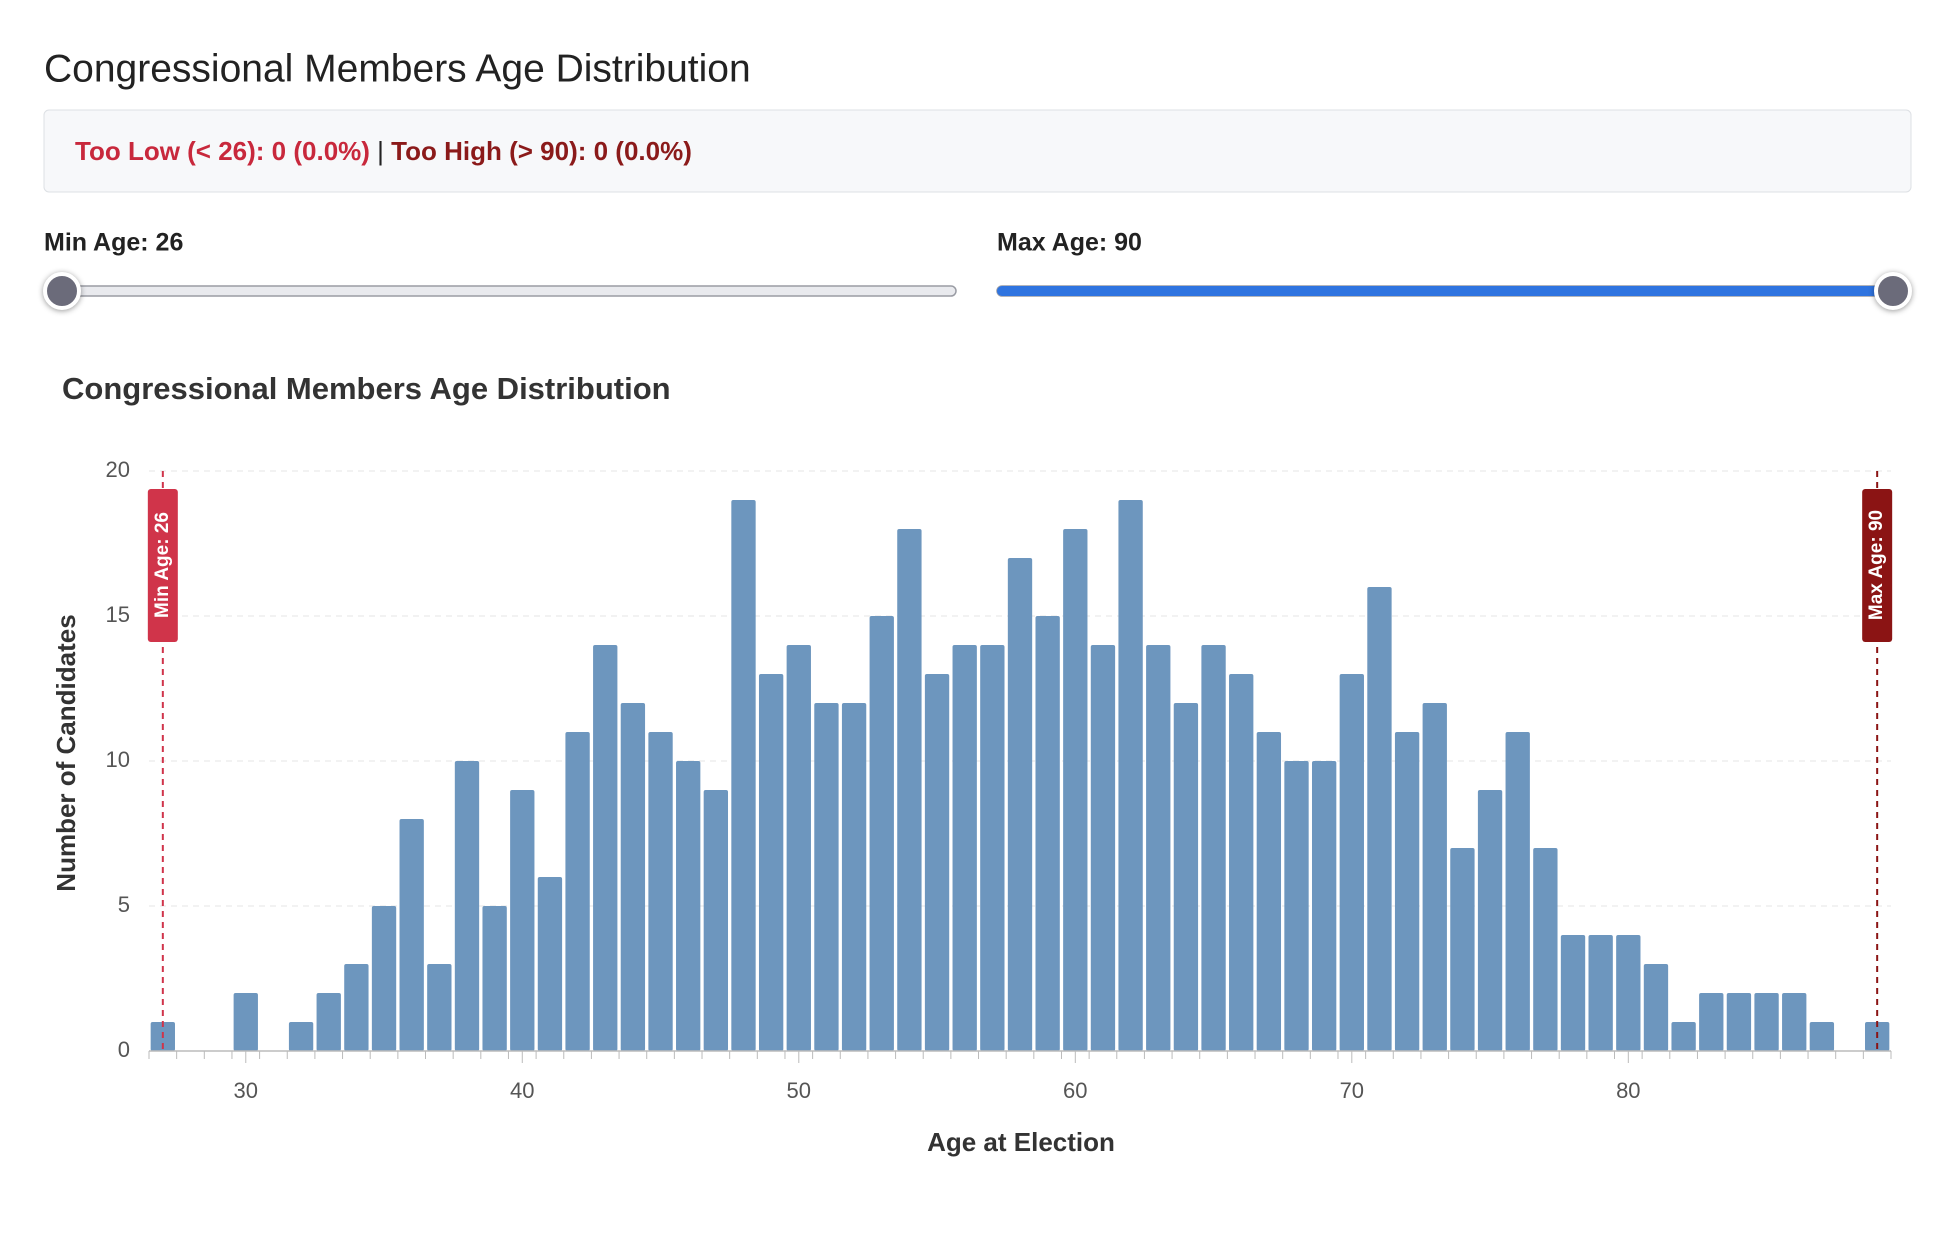 This screenshot has width=1942, height=1239. What do you see at coordinates (246, 1090) in the screenshot?
I see `x-tick-label: 30` at bounding box center [246, 1090].